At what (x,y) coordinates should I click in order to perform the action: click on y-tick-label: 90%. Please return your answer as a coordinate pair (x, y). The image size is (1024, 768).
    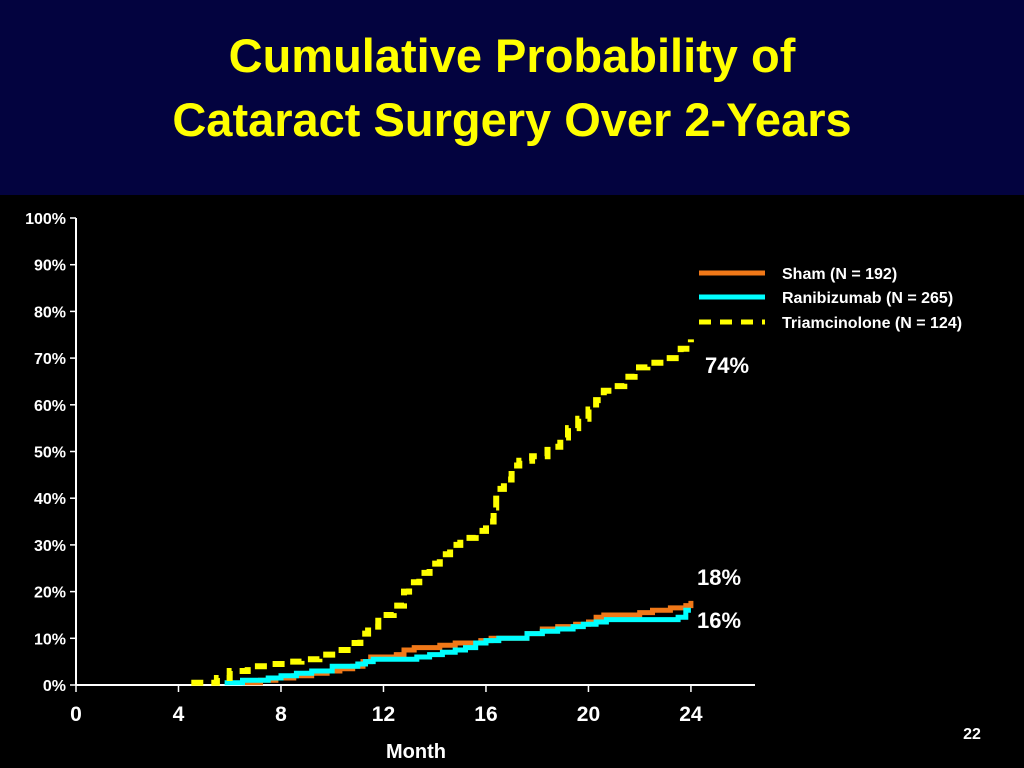
    Looking at the image, I should click on (50, 266).